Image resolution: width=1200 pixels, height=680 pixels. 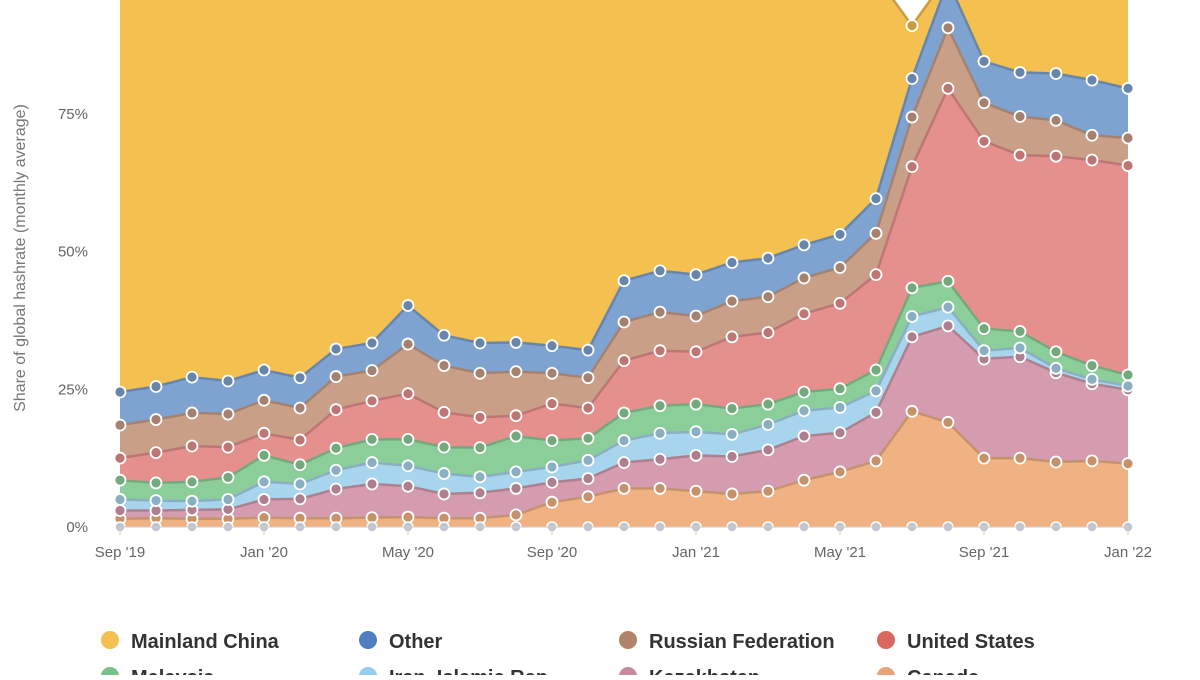 I want to click on legend-item: Other, so click(x=401, y=642).